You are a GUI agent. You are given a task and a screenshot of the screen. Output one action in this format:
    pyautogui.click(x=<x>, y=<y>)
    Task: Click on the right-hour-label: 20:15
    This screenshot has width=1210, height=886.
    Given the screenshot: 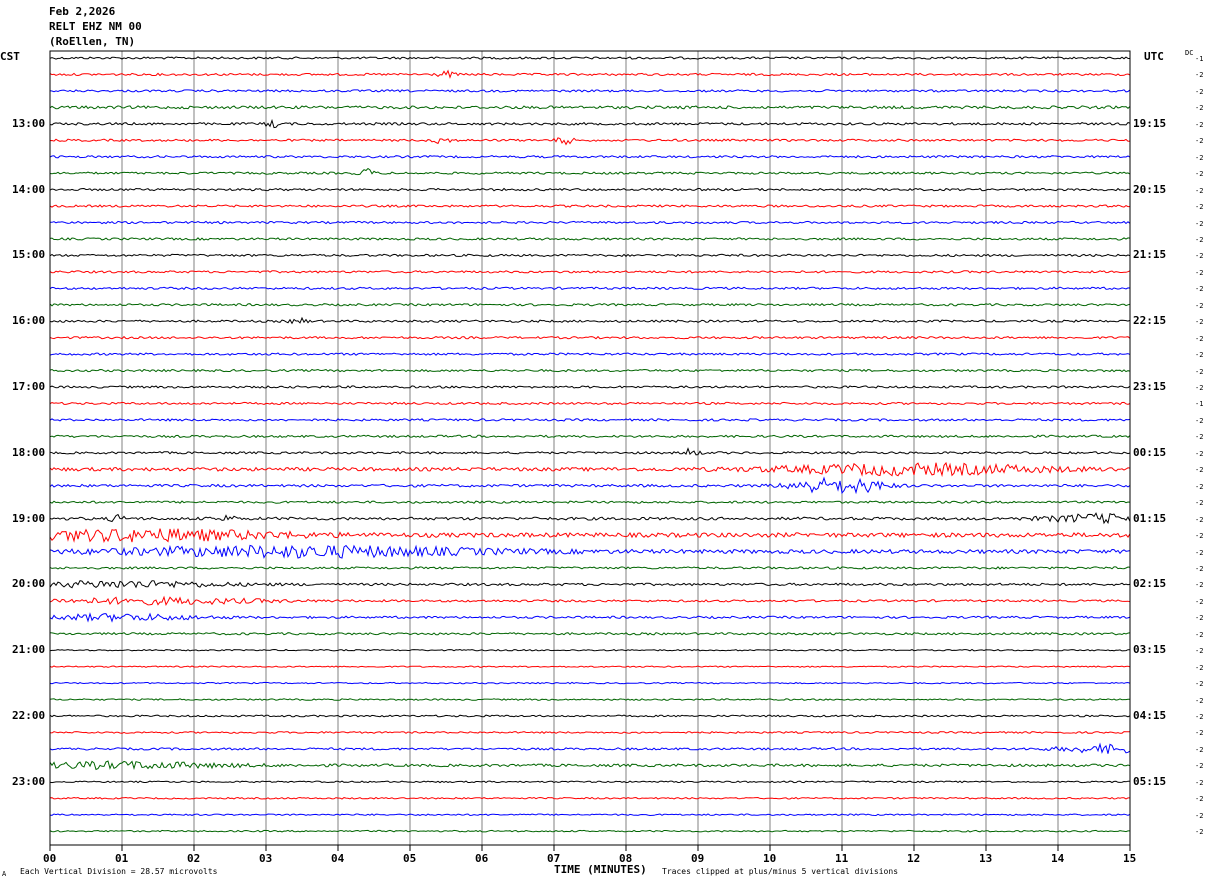 What is the action you would take?
    pyautogui.click(x=1150, y=189)
    